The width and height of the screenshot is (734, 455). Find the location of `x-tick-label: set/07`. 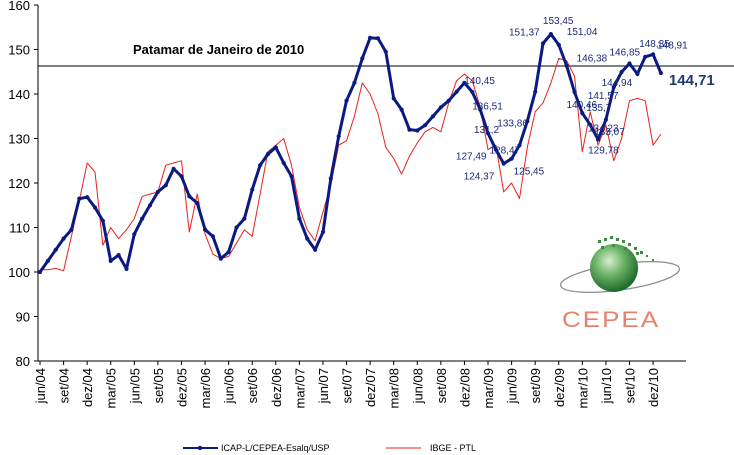

x-tick-label: set/07 is located at coordinates (347, 385).